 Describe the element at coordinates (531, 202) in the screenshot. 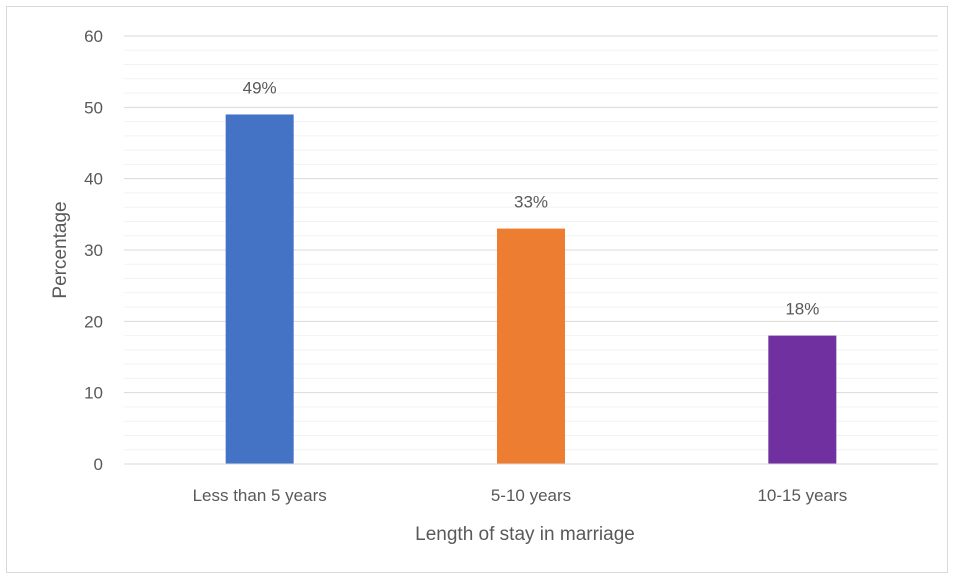

I see `bar-data-label: 33%` at that location.